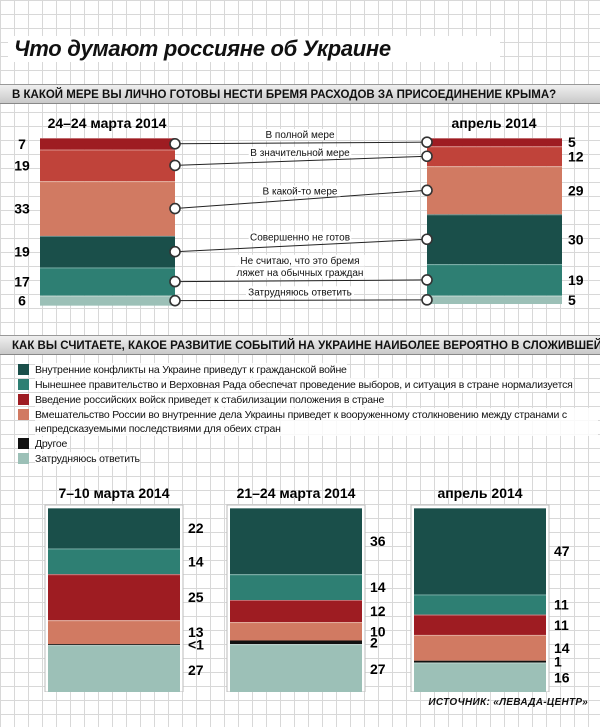 Image resolution: width=600 pixels, height=727 pixels. What do you see at coordinates (196, 528) in the screenshot?
I see `value-label: 22` at bounding box center [196, 528].